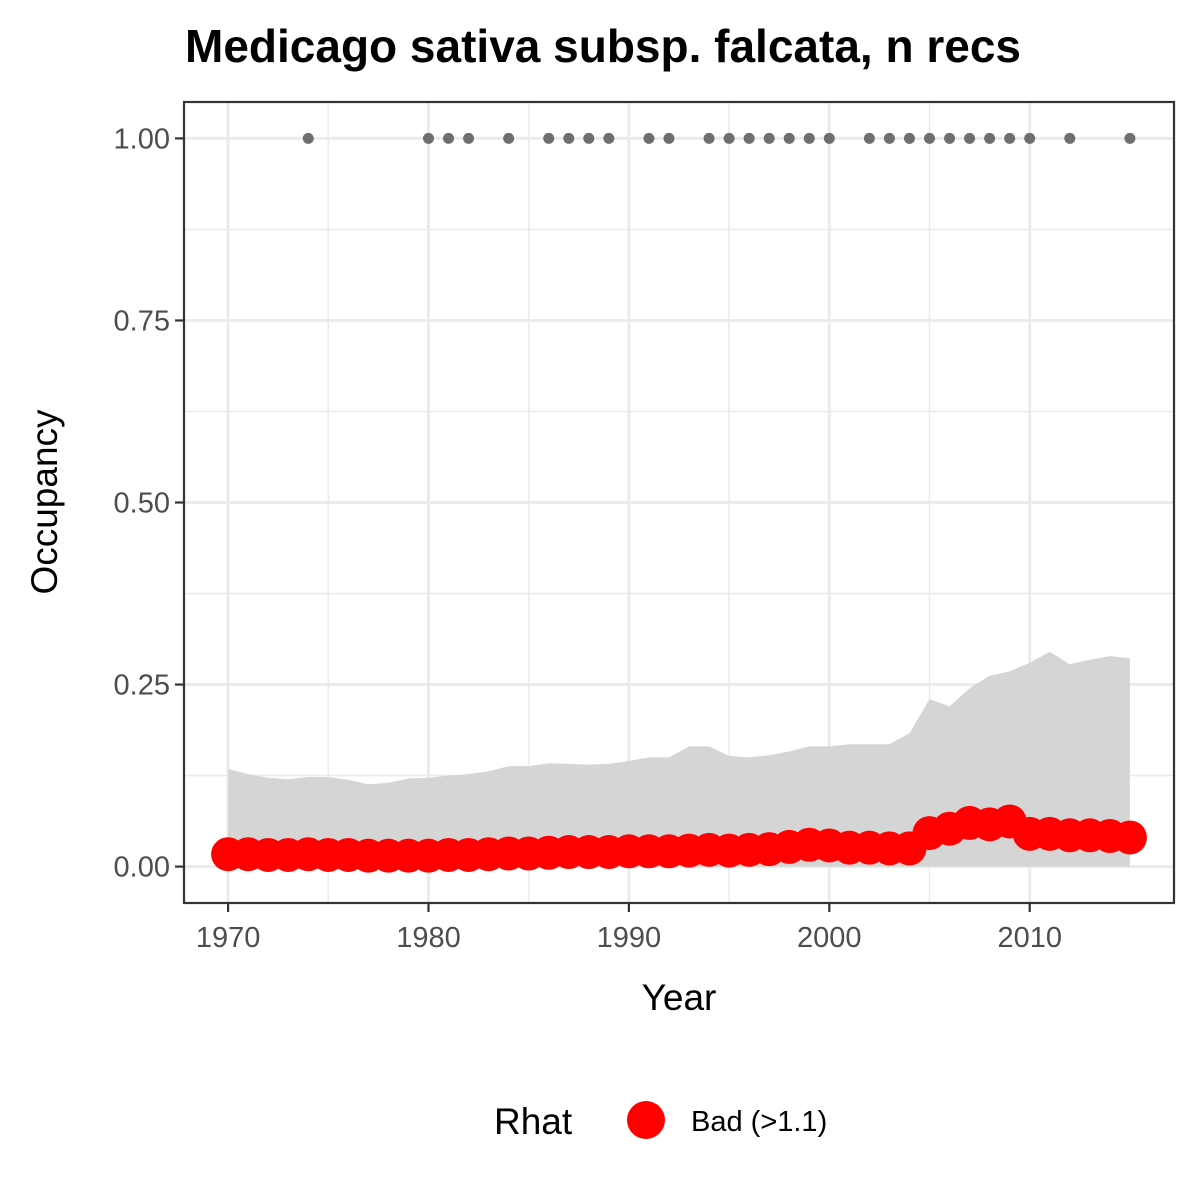  Describe the element at coordinates (759, 1122) in the screenshot. I see `legend-label-bad-rhat: Bad (>1.1)` at that location.